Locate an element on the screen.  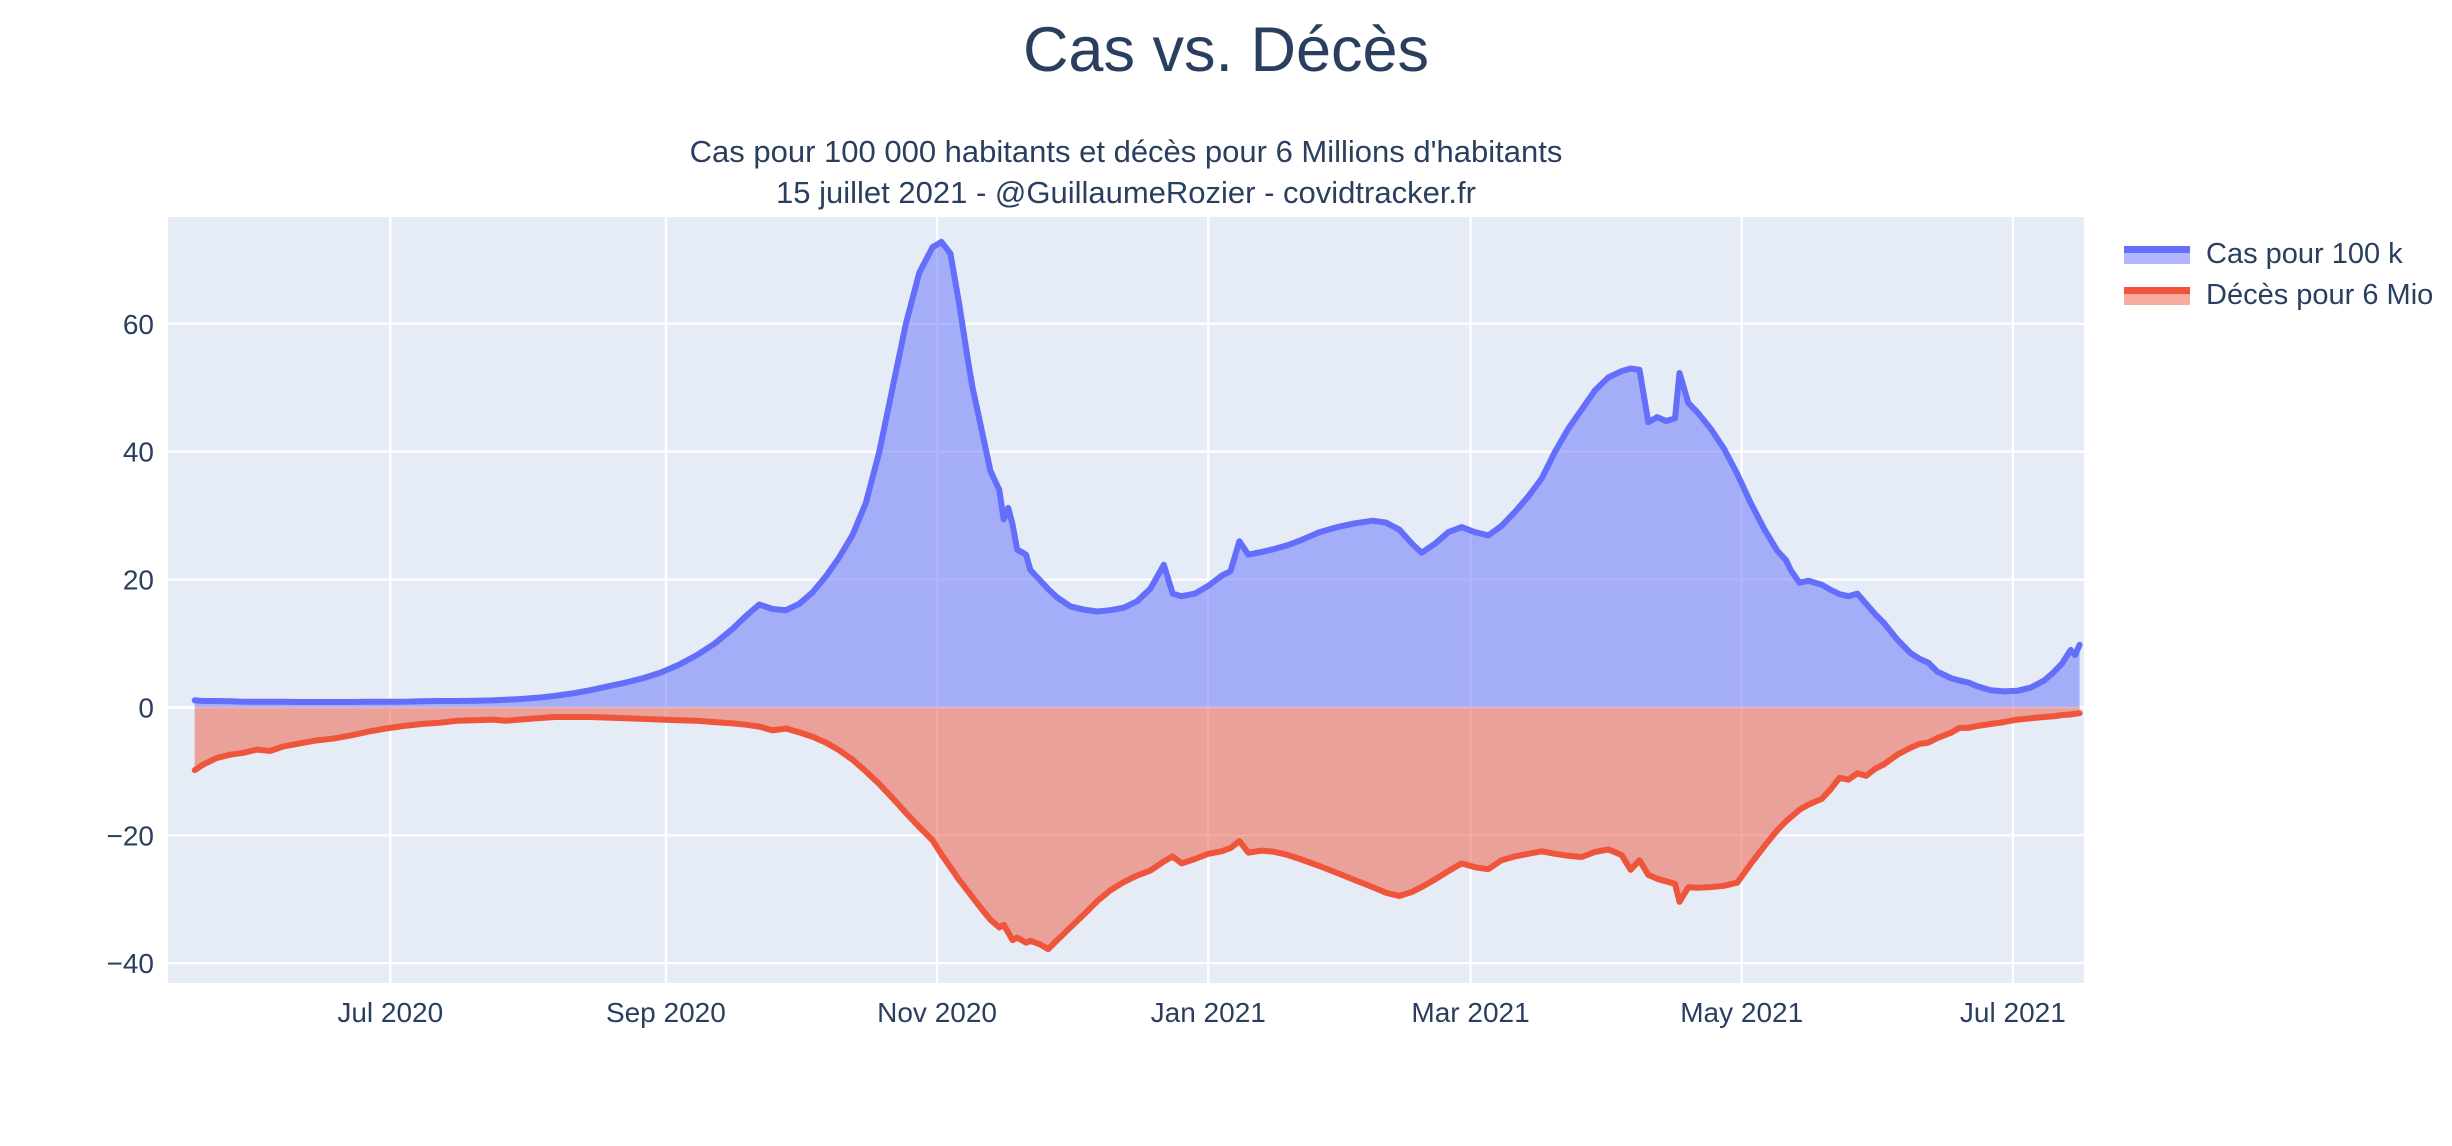
y-tick-label: 40 is located at coordinates (138, 452).